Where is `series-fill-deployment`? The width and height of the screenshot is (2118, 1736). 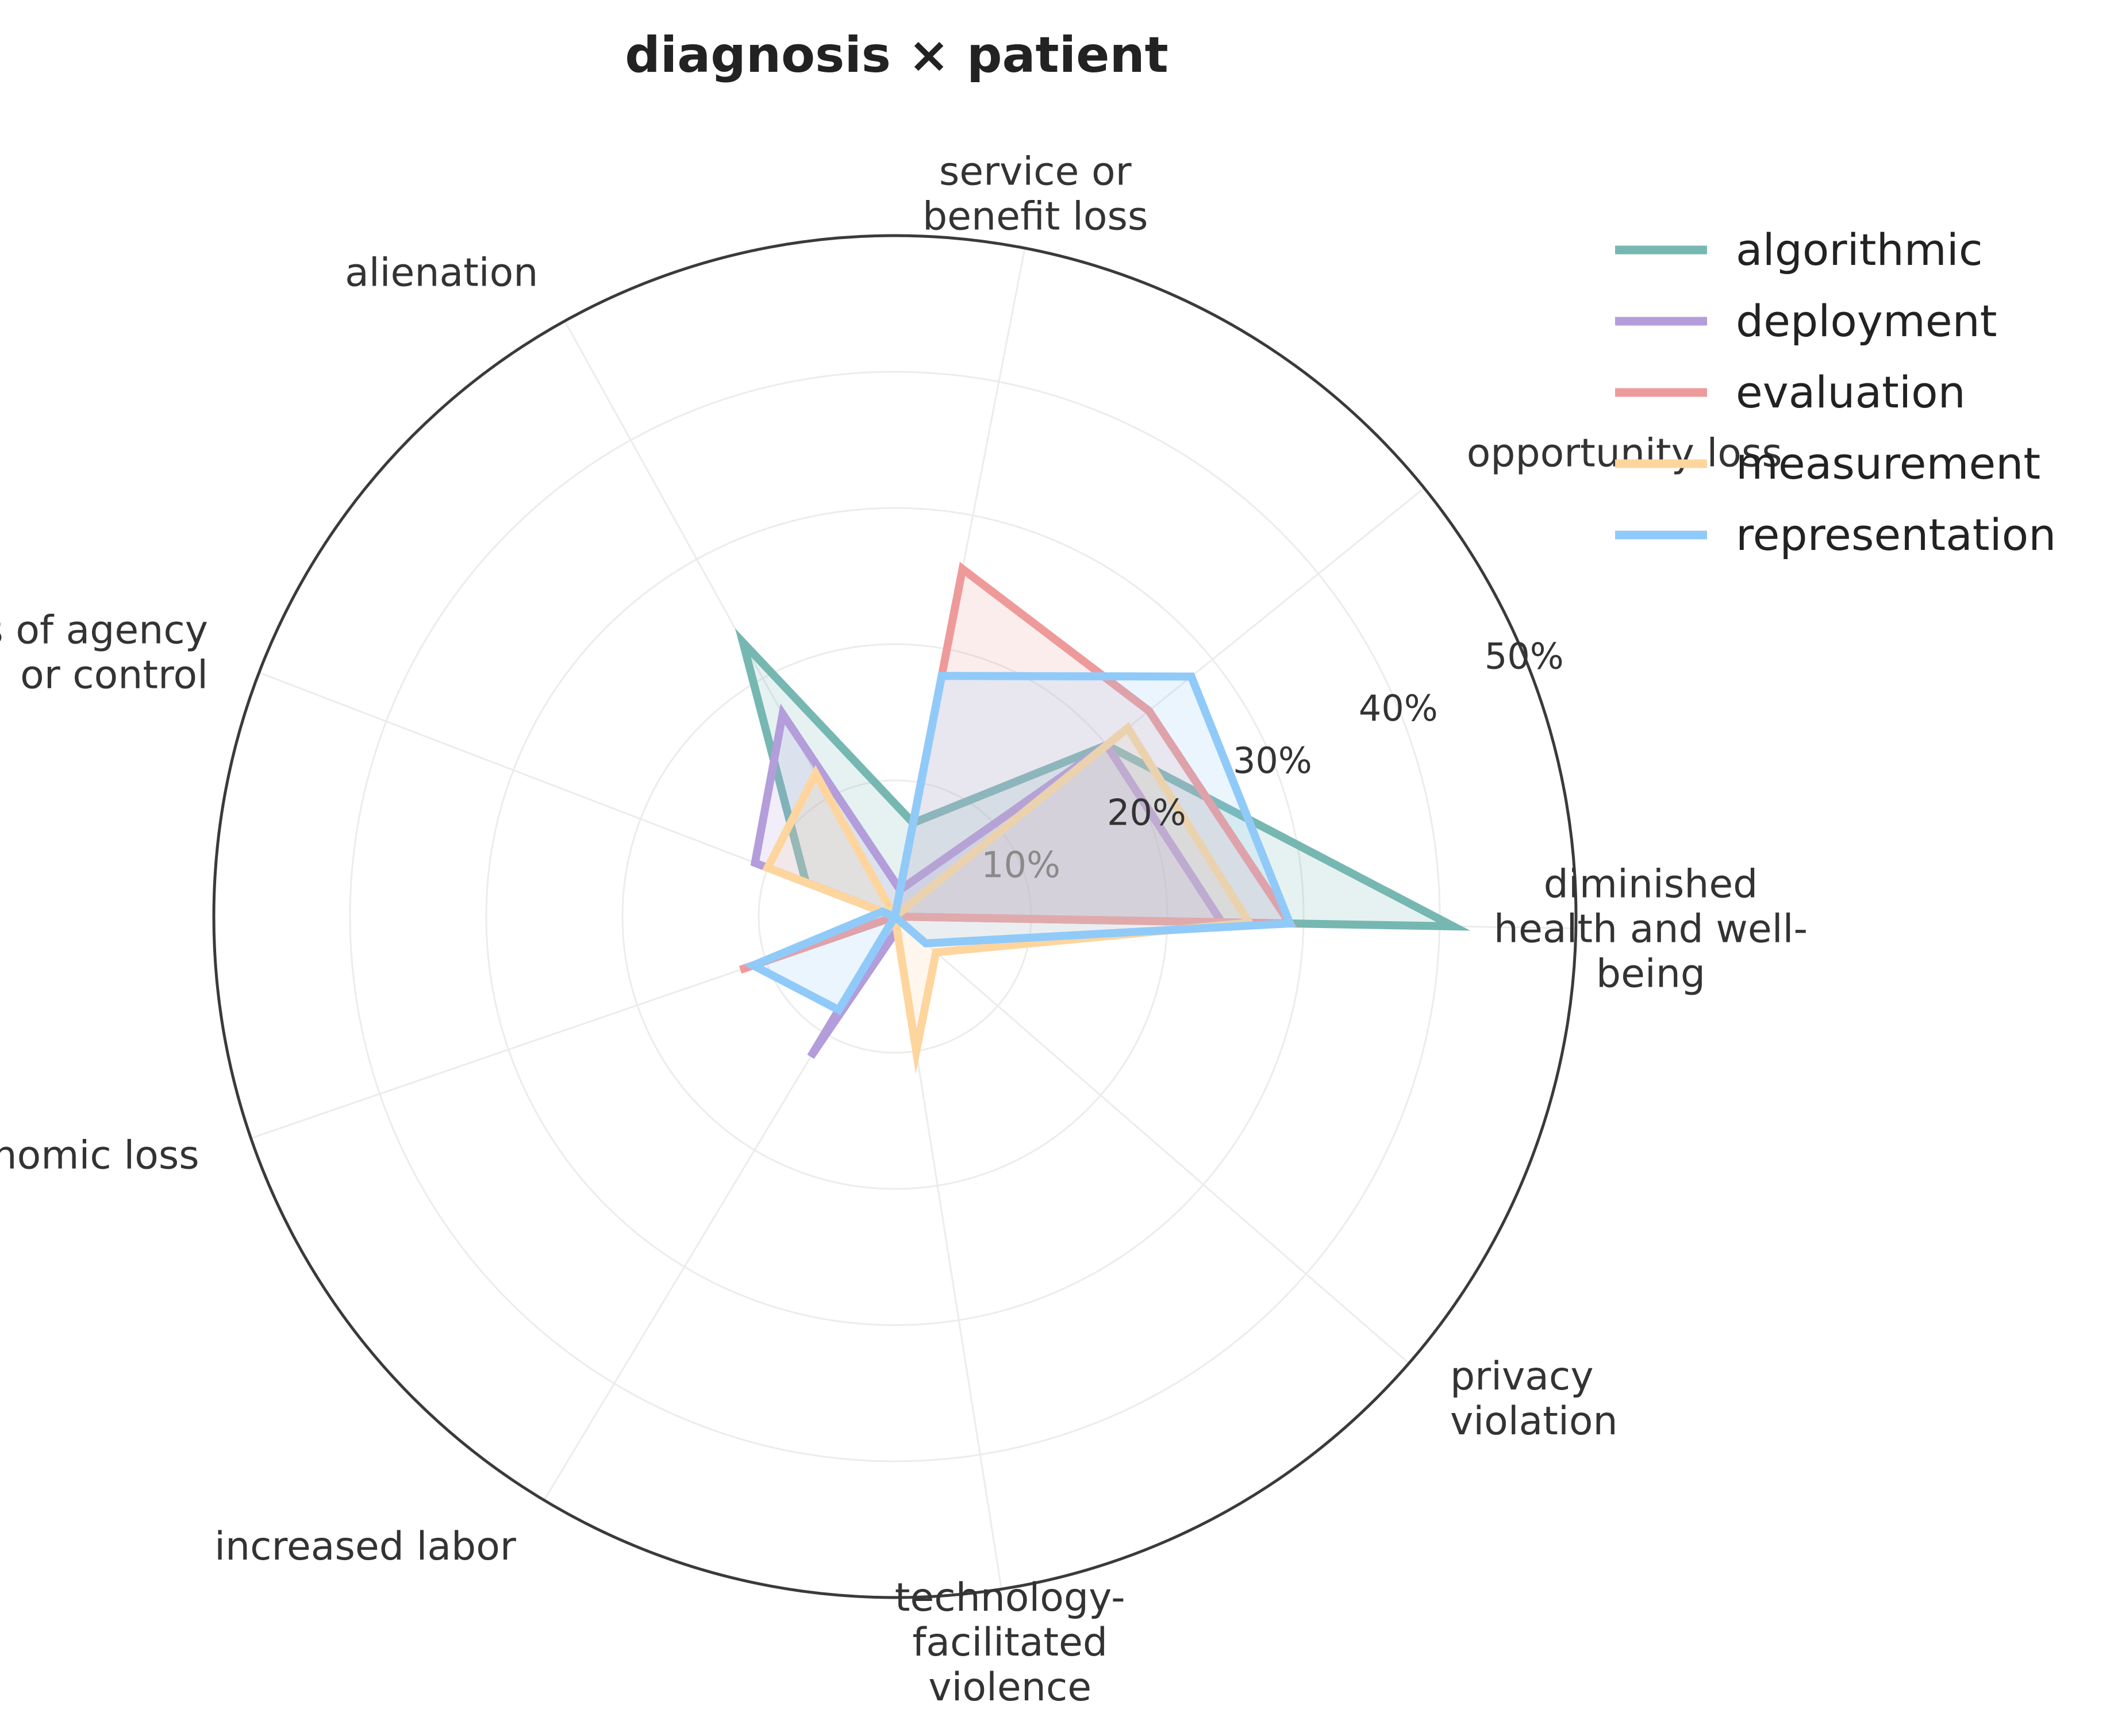 series-fill-deployment is located at coordinates (988, 886).